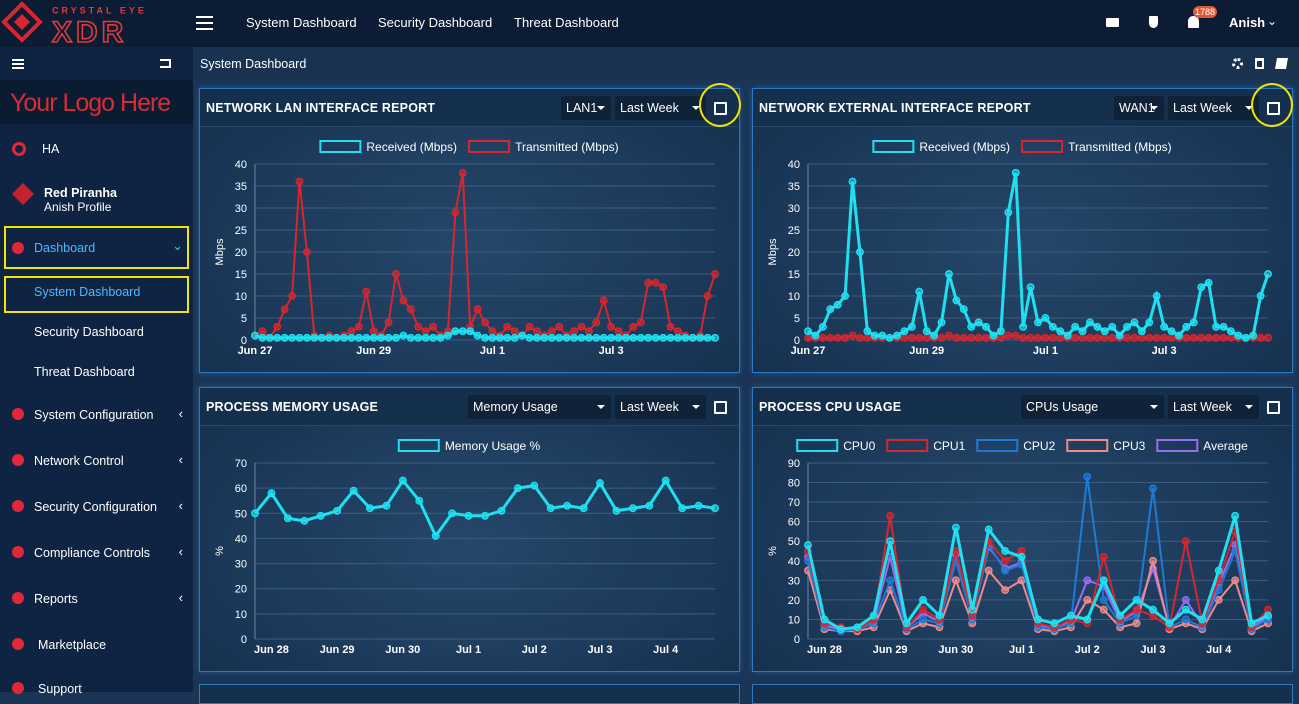 The width and height of the screenshot is (1299, 704). I want to click on logout-icon, so click(165, 63).